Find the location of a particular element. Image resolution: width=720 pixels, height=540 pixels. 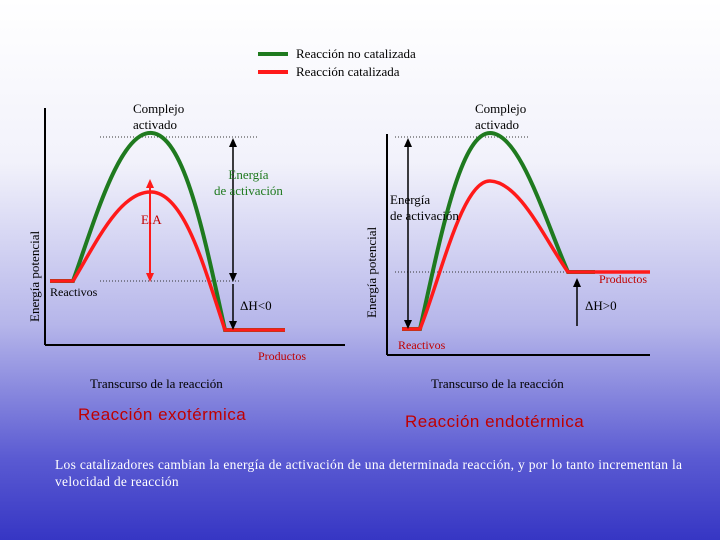

endo-y-axis-label: Energía potencial is located at coordinates (371, 272).